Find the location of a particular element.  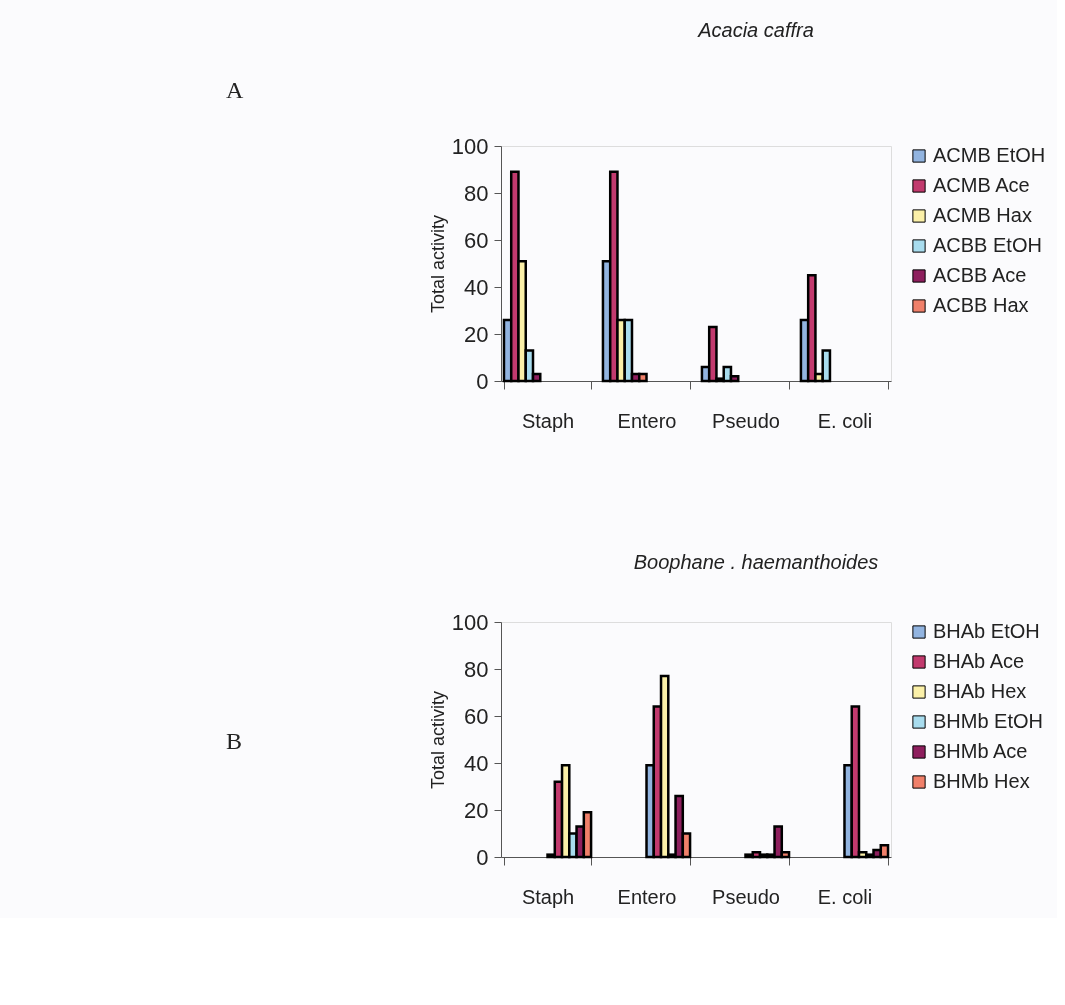

legend-label: BHAb Ace is located at coordinates (979, 661).